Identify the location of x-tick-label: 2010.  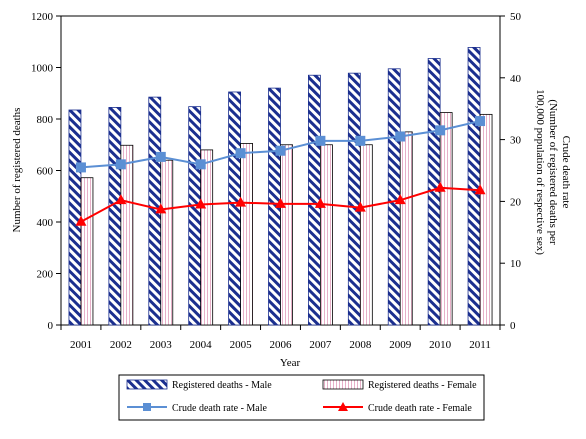
(440, 345).